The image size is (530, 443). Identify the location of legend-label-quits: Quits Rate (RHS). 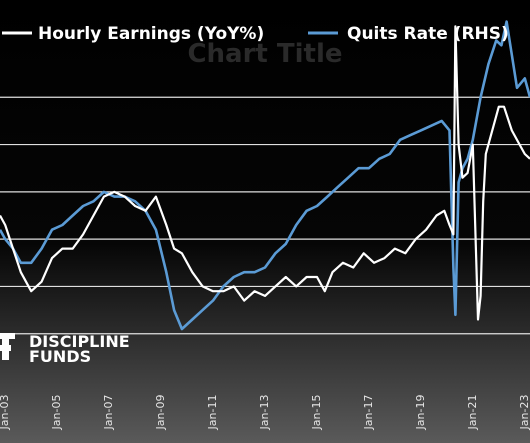
(428, 34).